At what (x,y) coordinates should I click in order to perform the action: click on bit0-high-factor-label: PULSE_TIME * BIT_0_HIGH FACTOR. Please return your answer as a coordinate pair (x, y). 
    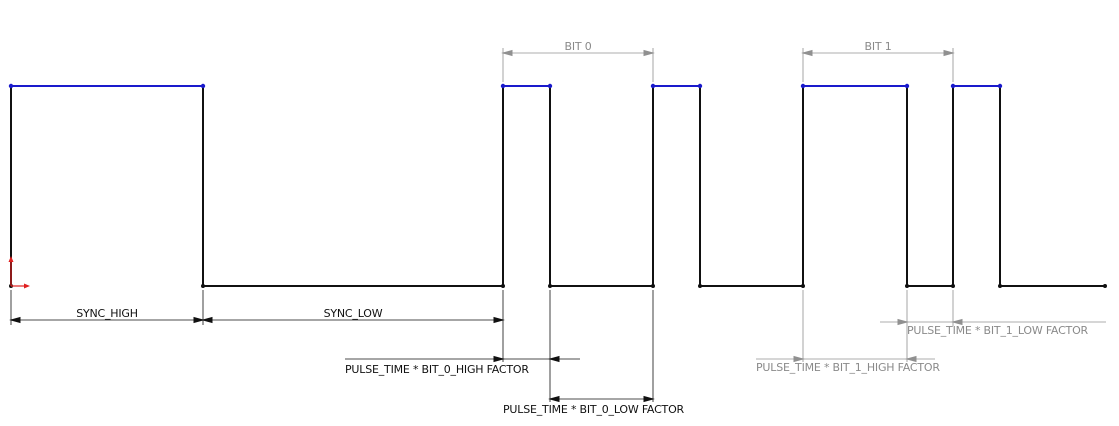
    Looking at the image, I should click on (437, 369).